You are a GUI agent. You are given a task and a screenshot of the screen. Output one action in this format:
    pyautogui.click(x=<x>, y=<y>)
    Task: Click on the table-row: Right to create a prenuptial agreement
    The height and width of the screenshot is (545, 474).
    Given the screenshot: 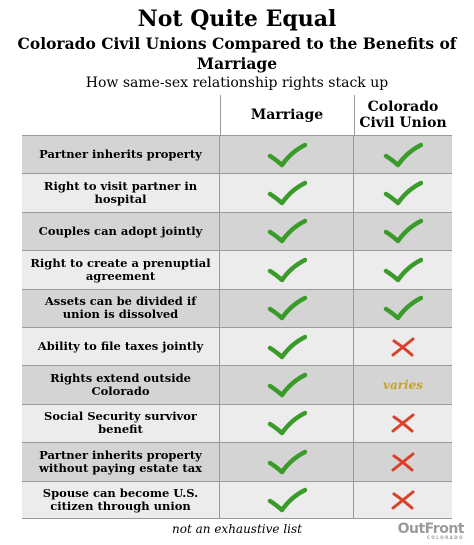 What is the action you would take?
    pyautogui.click(x=237, y=269)
    